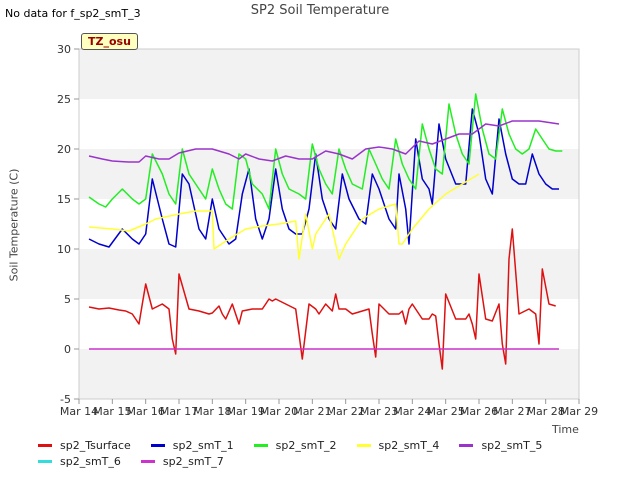 Image resolution: width=640 pixels, height=480 pixels. What do you see at coordinates (64, 49) in the screenshot?
I see `y-tick-label: 30` at bounding box center [64, 49].